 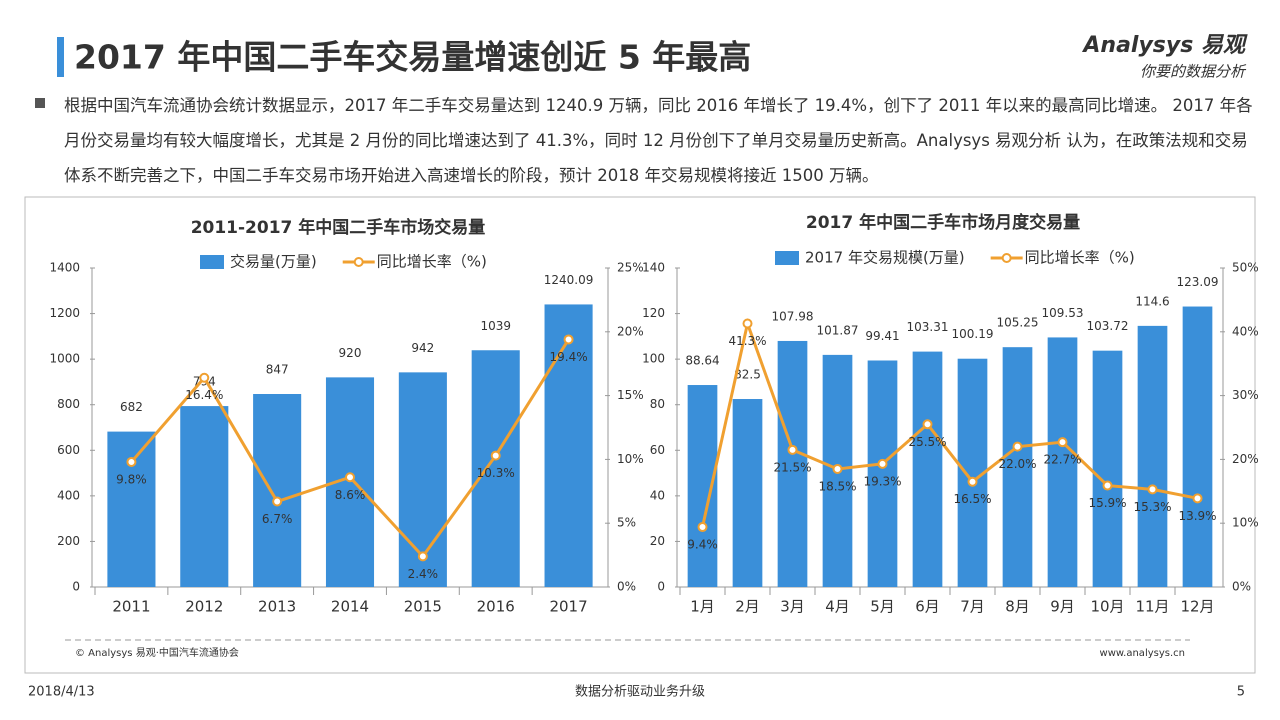 What do you see at coordinates (882, 481) in the screenshot?
I see `growth-label: 19.3%` at bounding box center [882, 481].